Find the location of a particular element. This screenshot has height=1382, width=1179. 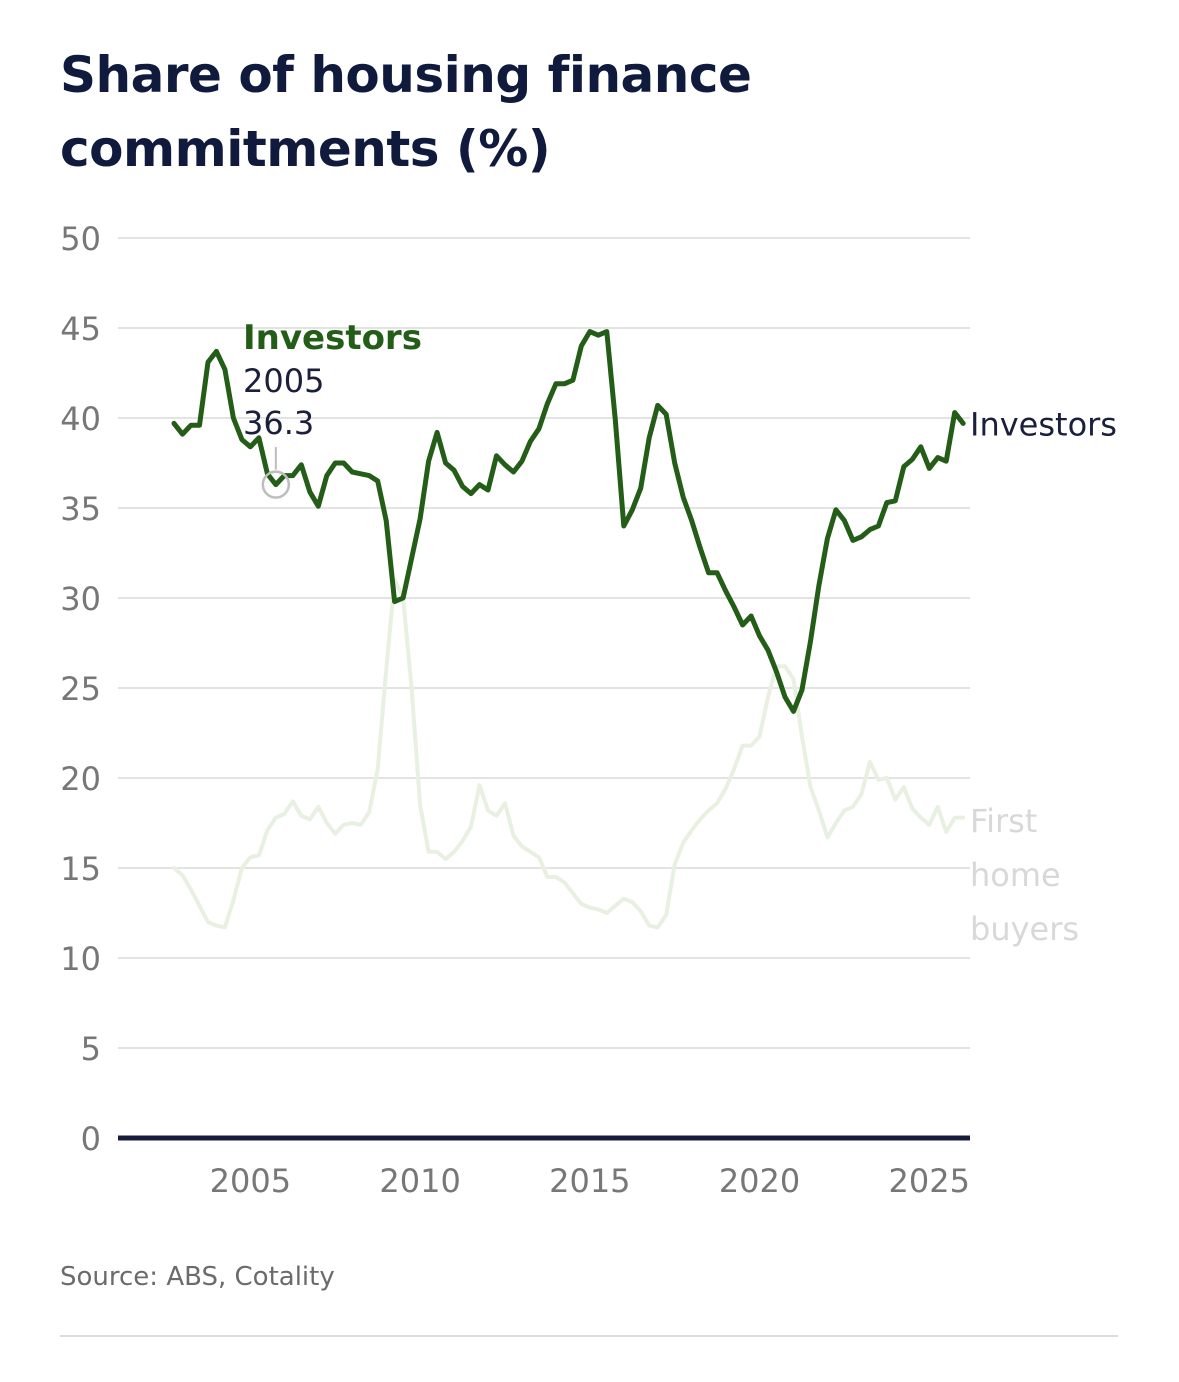

source-note: Source: ABS, Cotality is located at coordinates (197, 1277).